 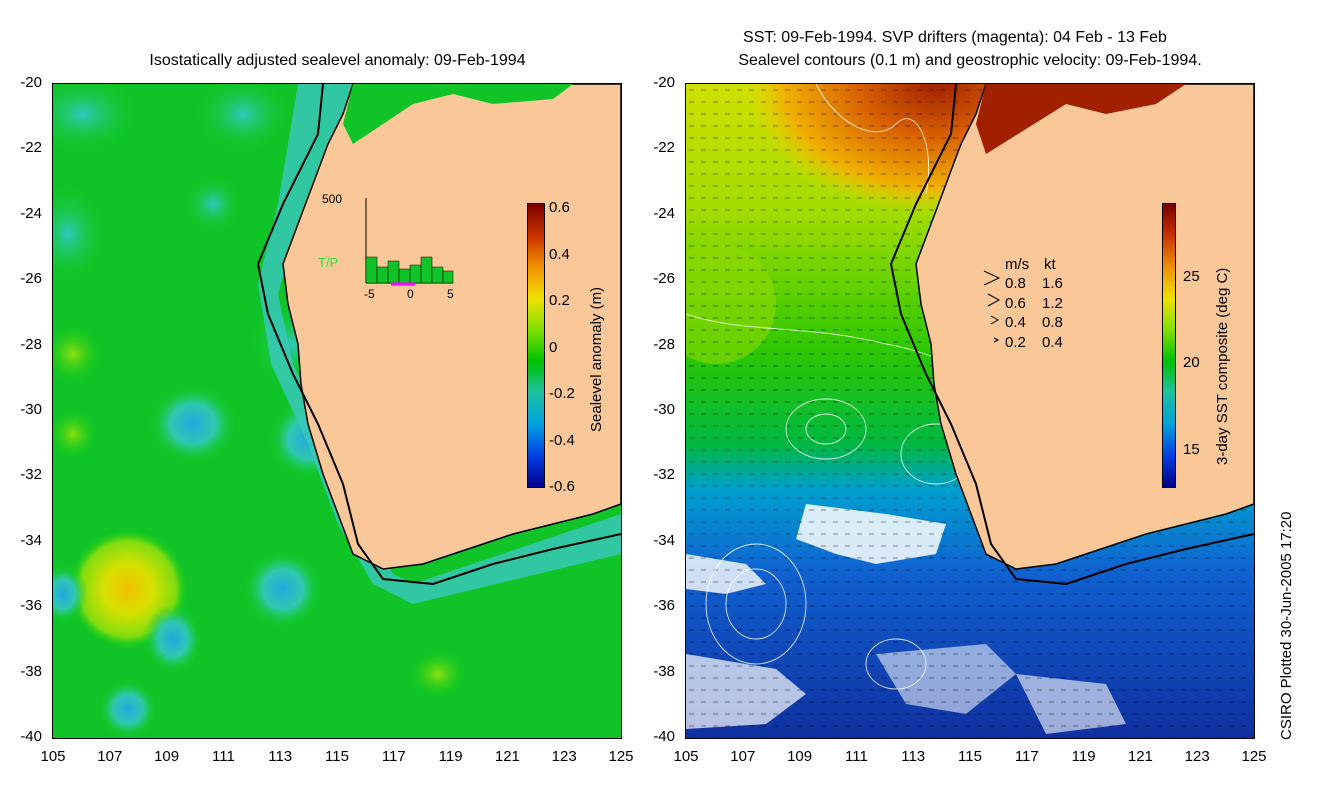 What do you see at coordinates (562, 486) in the screenshot?
I see `left-colorbar-tick: -0.6` at bounding box center [562, 486].